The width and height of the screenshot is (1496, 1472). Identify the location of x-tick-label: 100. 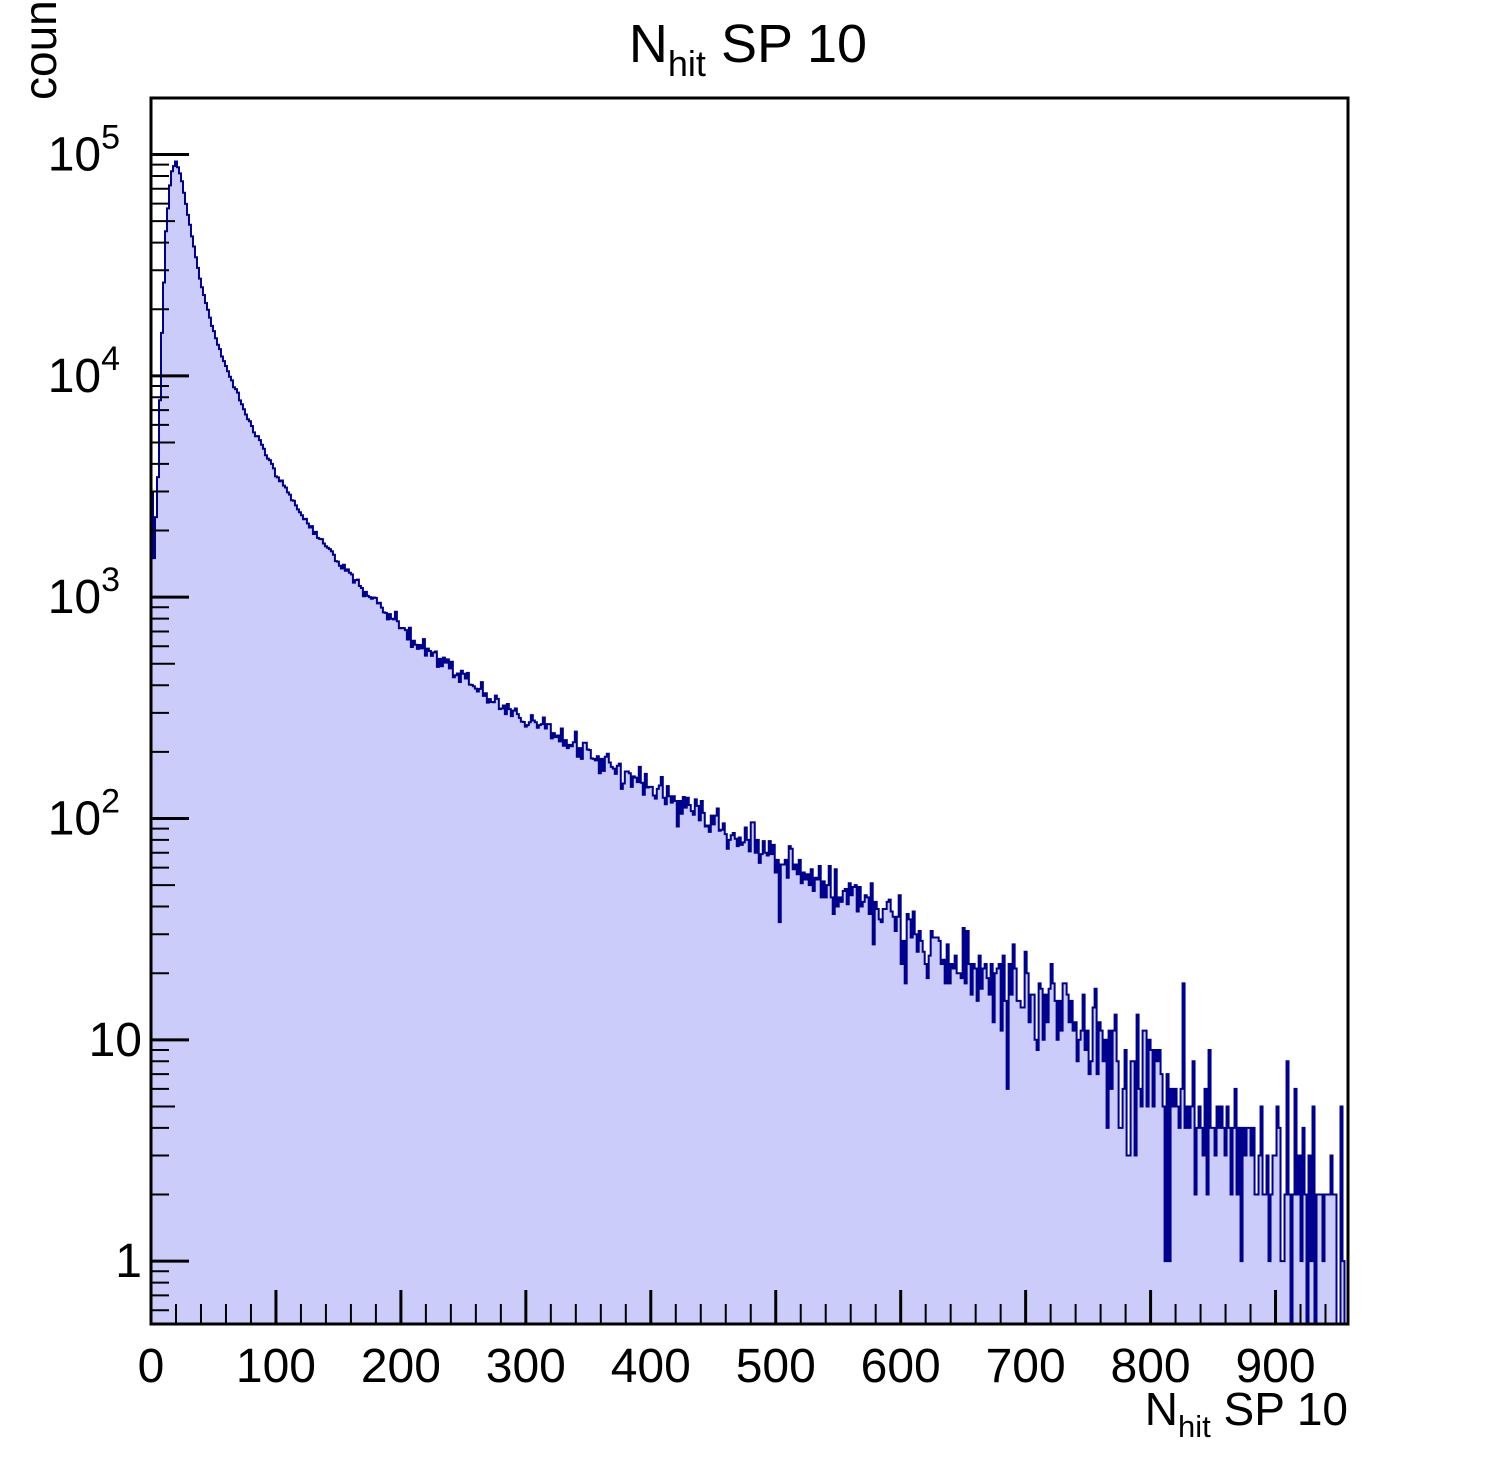
(276, 1366).